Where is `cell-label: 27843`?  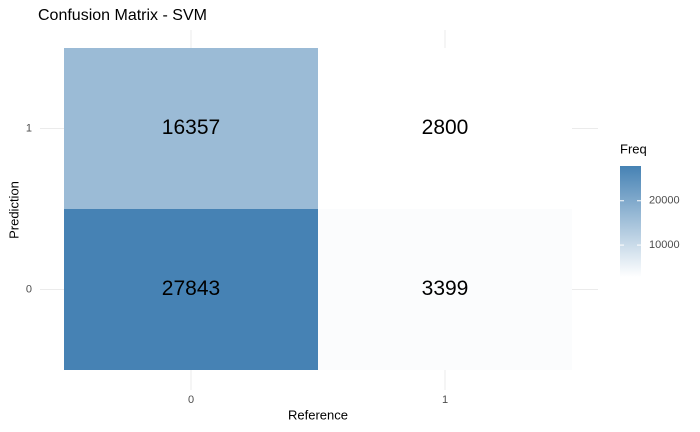
cell-label: 27843 is located at coordinates (191, 288).